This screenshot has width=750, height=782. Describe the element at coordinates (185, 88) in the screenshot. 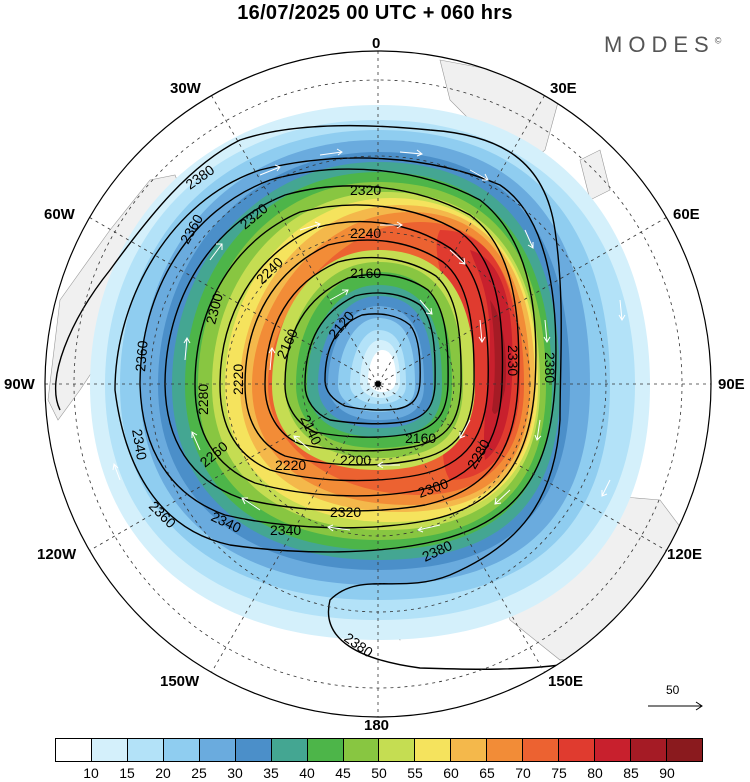

I see `lon-label-30w: 30W` at that location.